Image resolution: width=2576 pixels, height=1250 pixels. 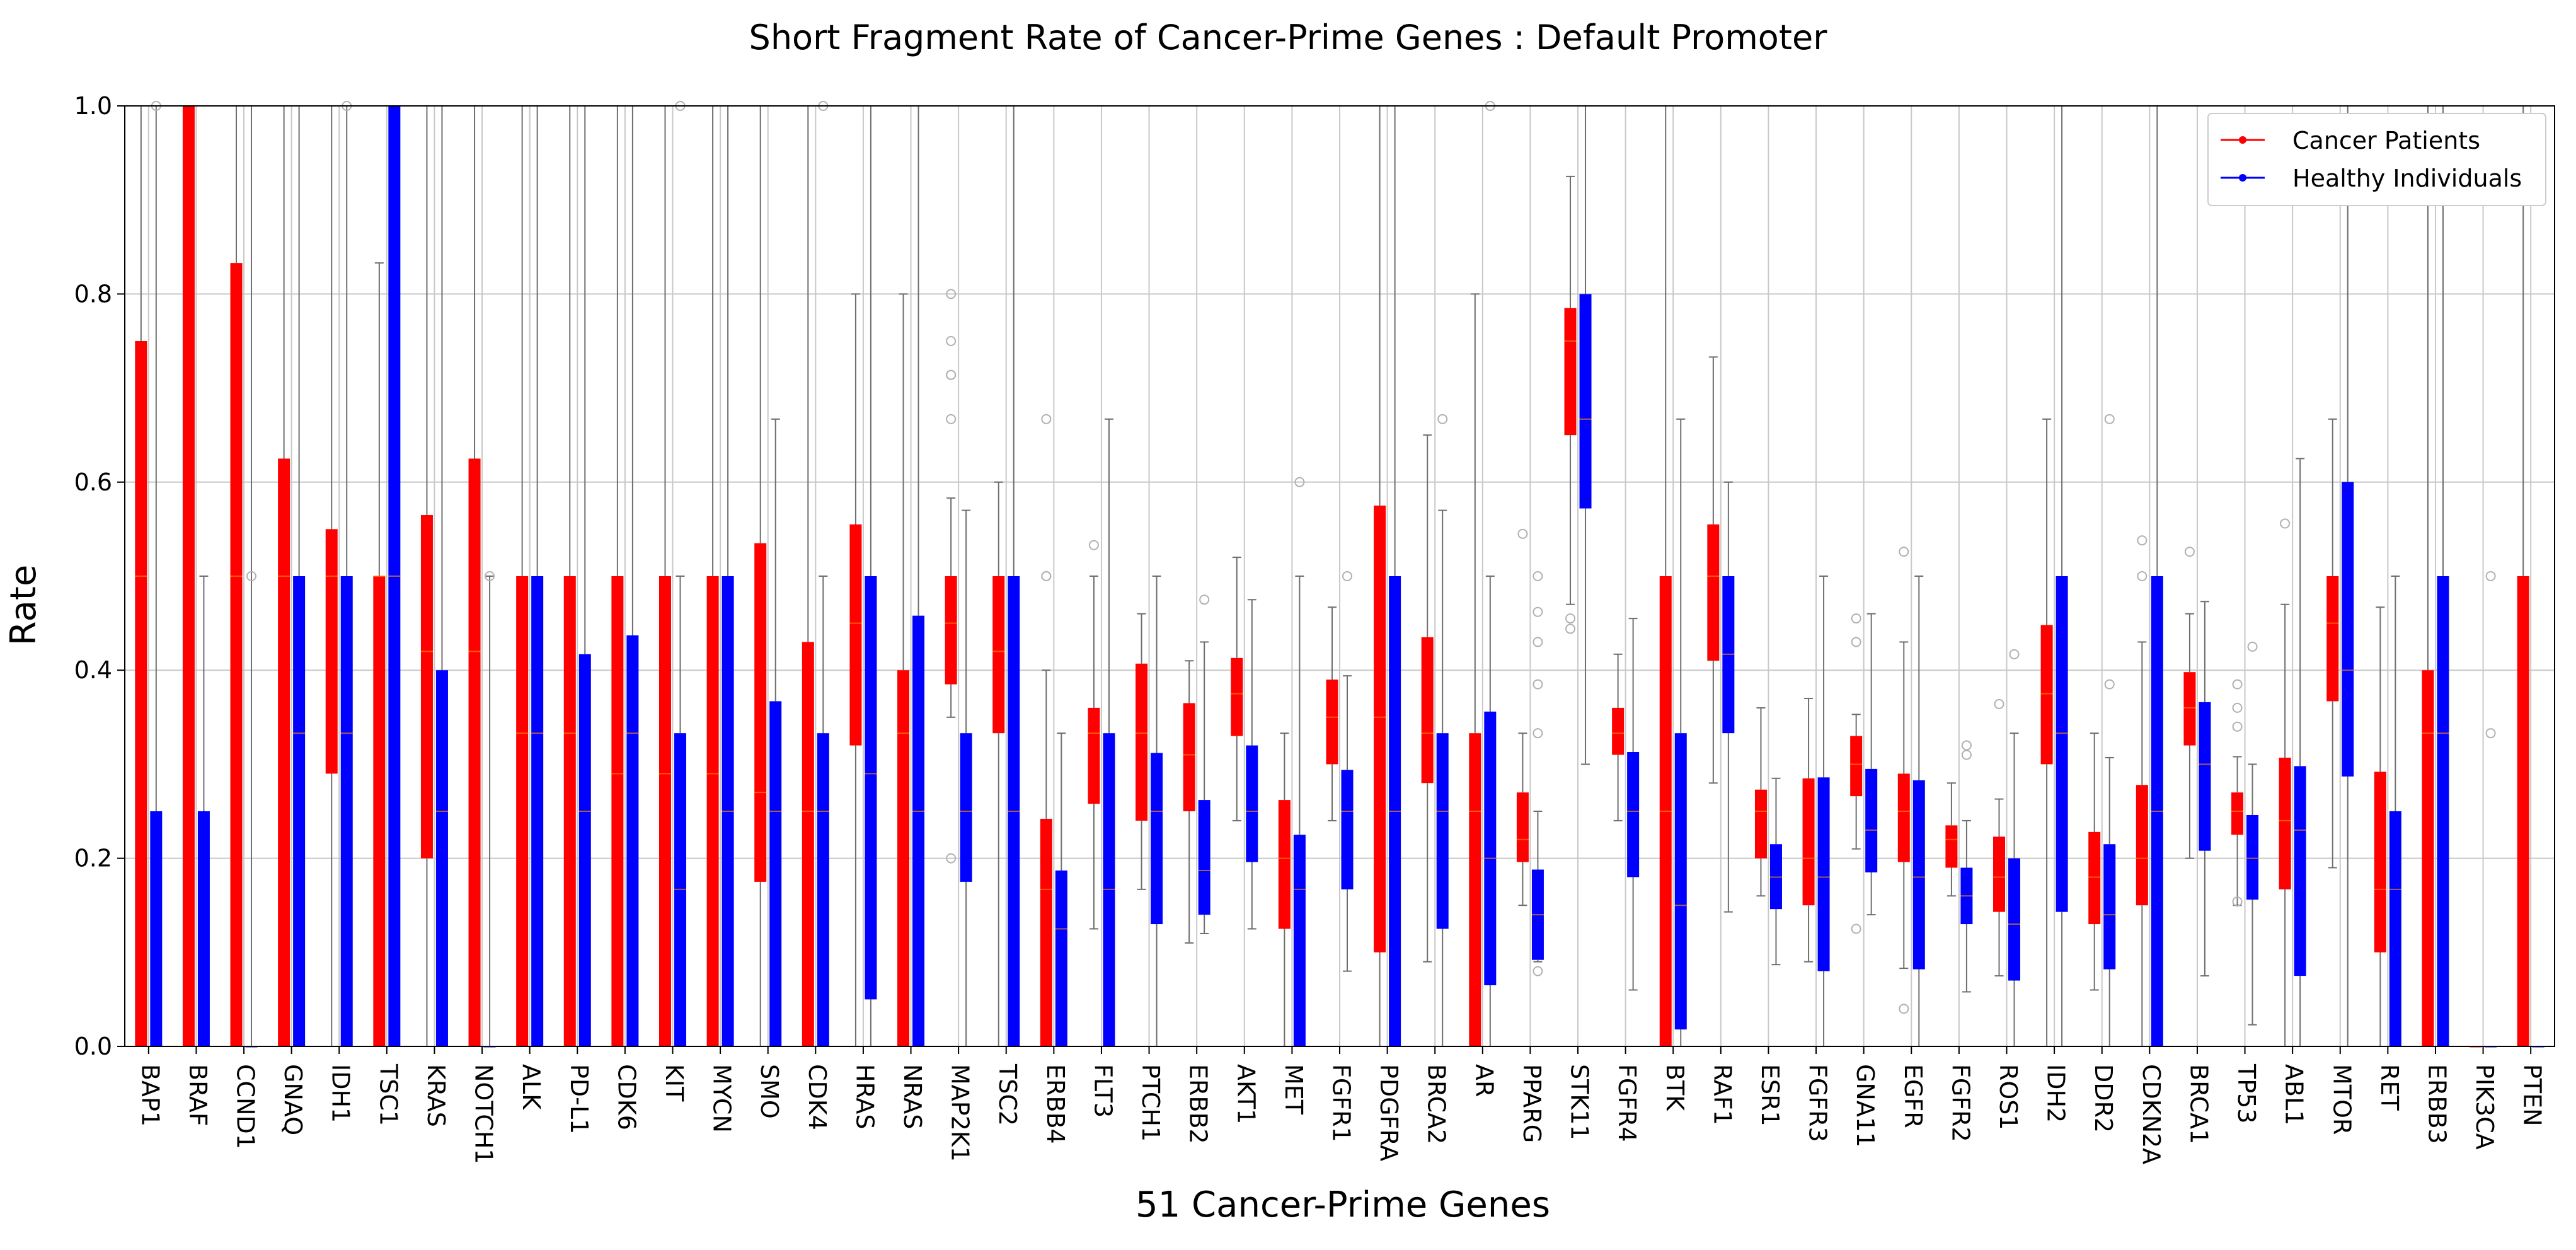 What do you see at coordinates (341, 1093) in the screenshot?
I see `x-tick-label: IDH1` at bounding box center [341, 1093].